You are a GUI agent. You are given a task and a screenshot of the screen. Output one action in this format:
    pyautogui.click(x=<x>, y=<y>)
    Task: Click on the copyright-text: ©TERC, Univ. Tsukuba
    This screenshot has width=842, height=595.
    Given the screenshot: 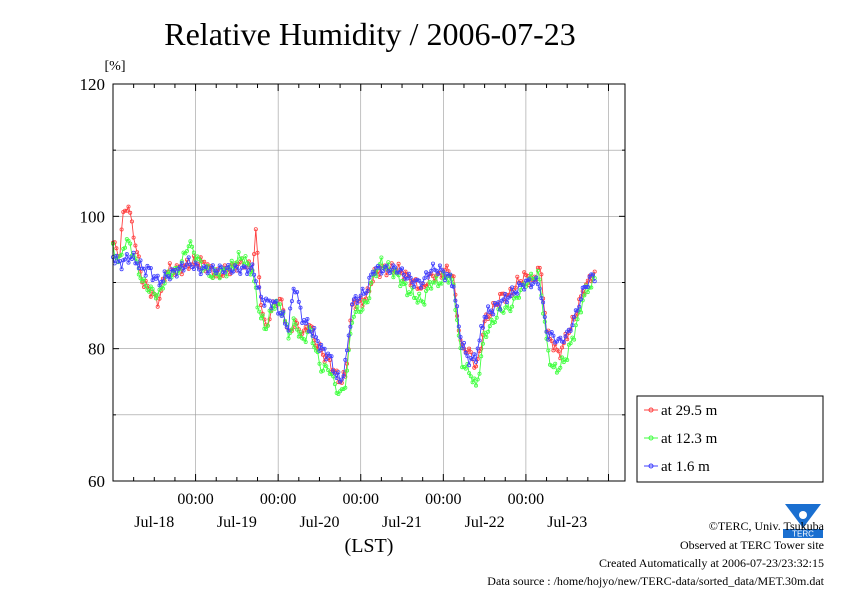 What is the action you would take?
    pyautogui.click(x=766, y=526)
    